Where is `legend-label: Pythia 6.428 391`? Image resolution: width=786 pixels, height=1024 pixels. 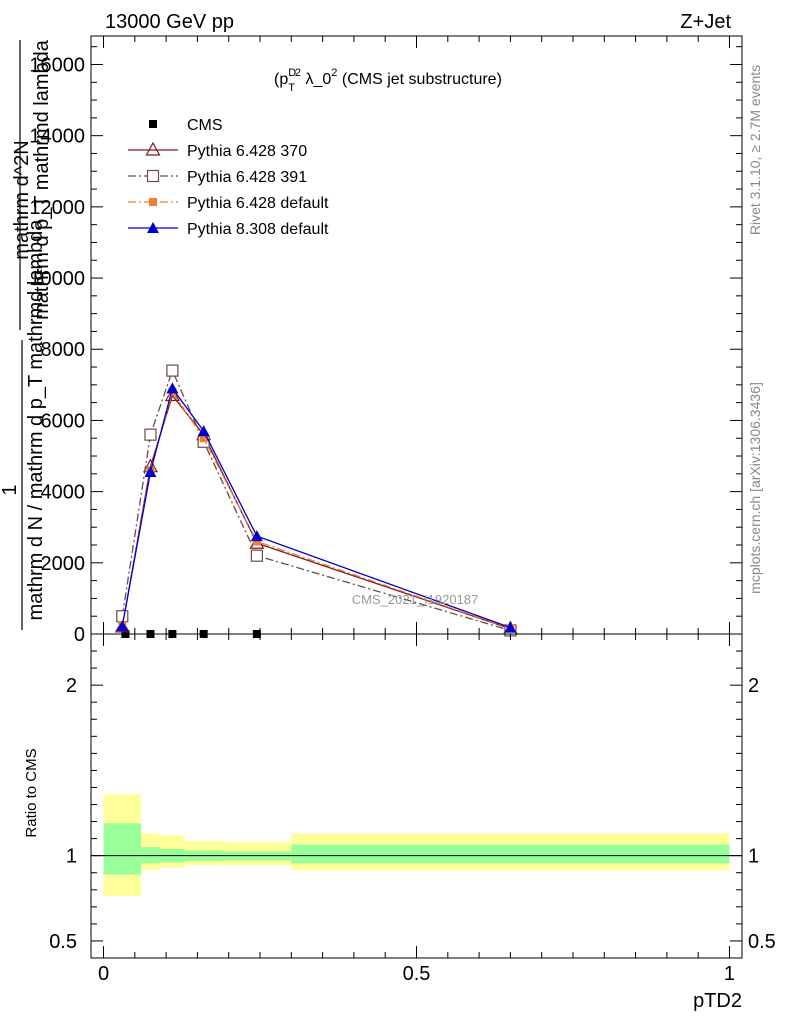 legend-label: Pythia 6.428 391 is located at coordinates (247, 177).